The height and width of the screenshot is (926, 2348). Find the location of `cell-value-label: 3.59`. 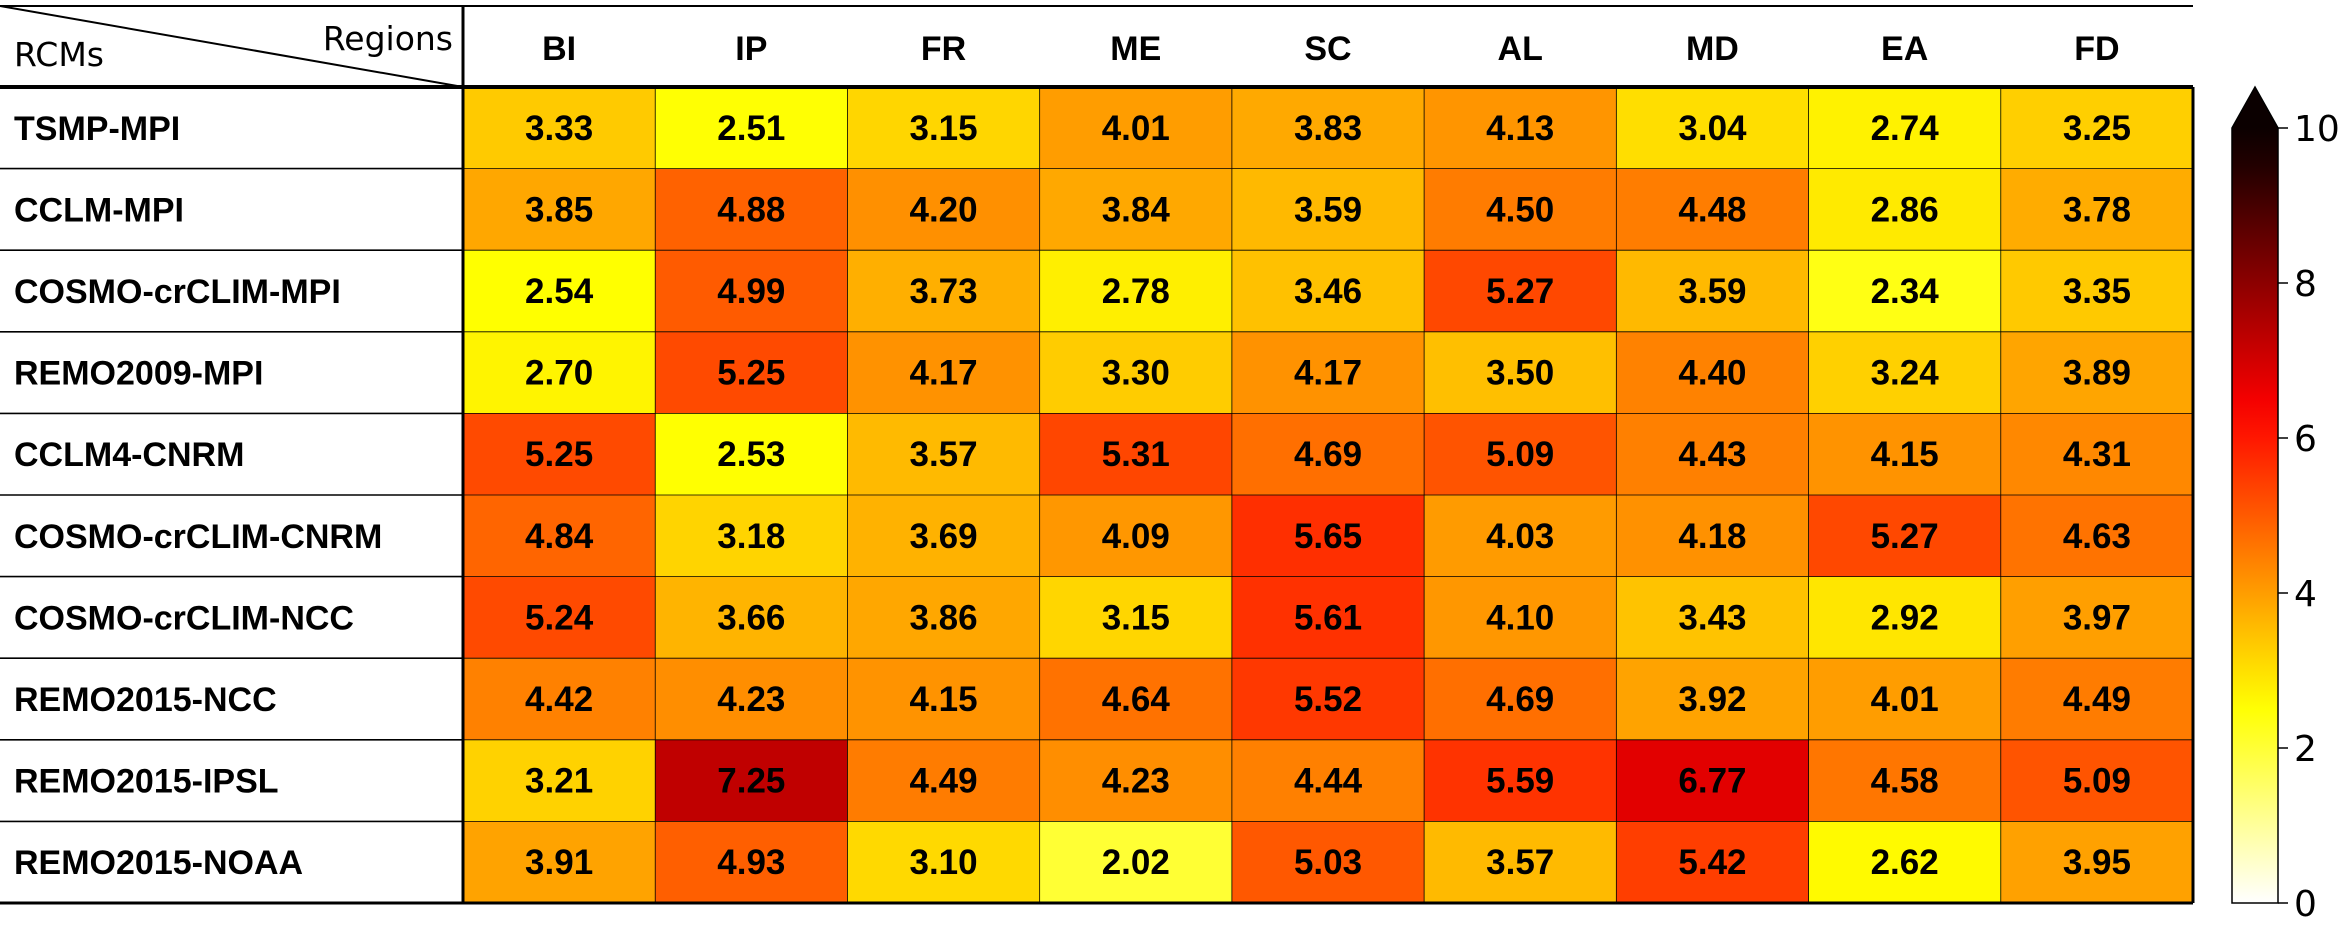

cell-value-label: 3.59 is located at coordinates (1328, 209).